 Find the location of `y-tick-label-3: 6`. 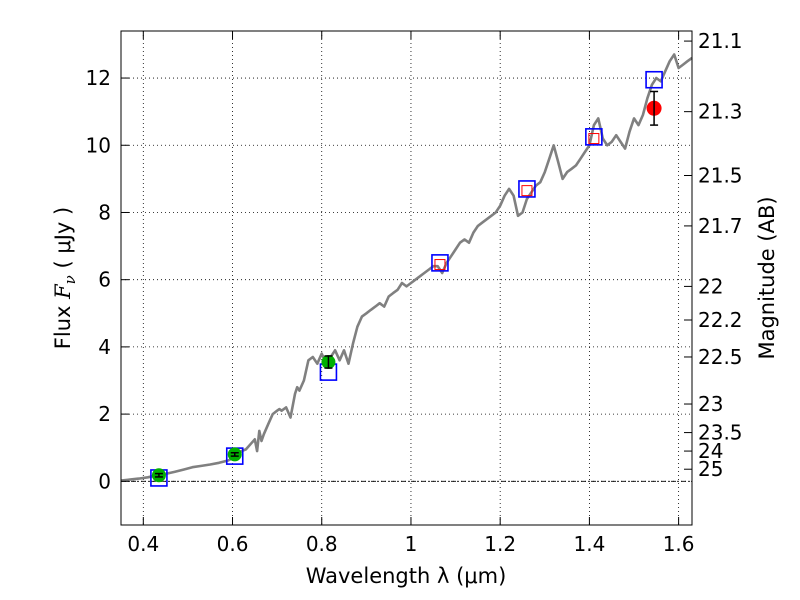

y-tick-label-3: 6 is located at coordinates (104, 280).